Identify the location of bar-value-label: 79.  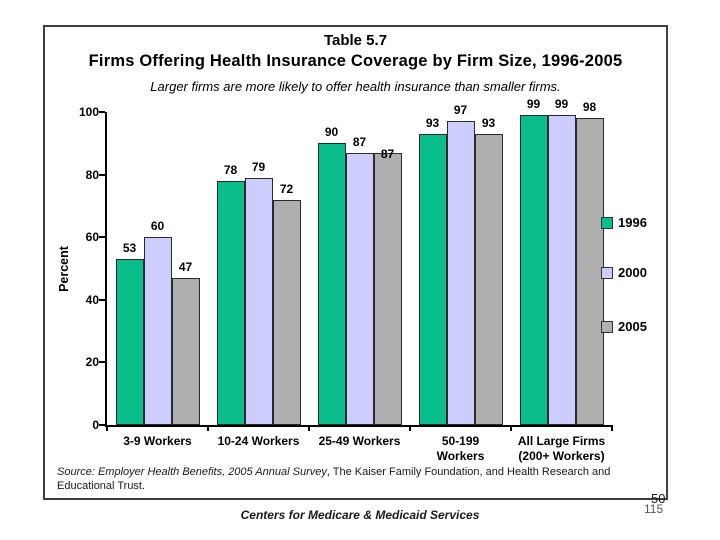
(258, 166).